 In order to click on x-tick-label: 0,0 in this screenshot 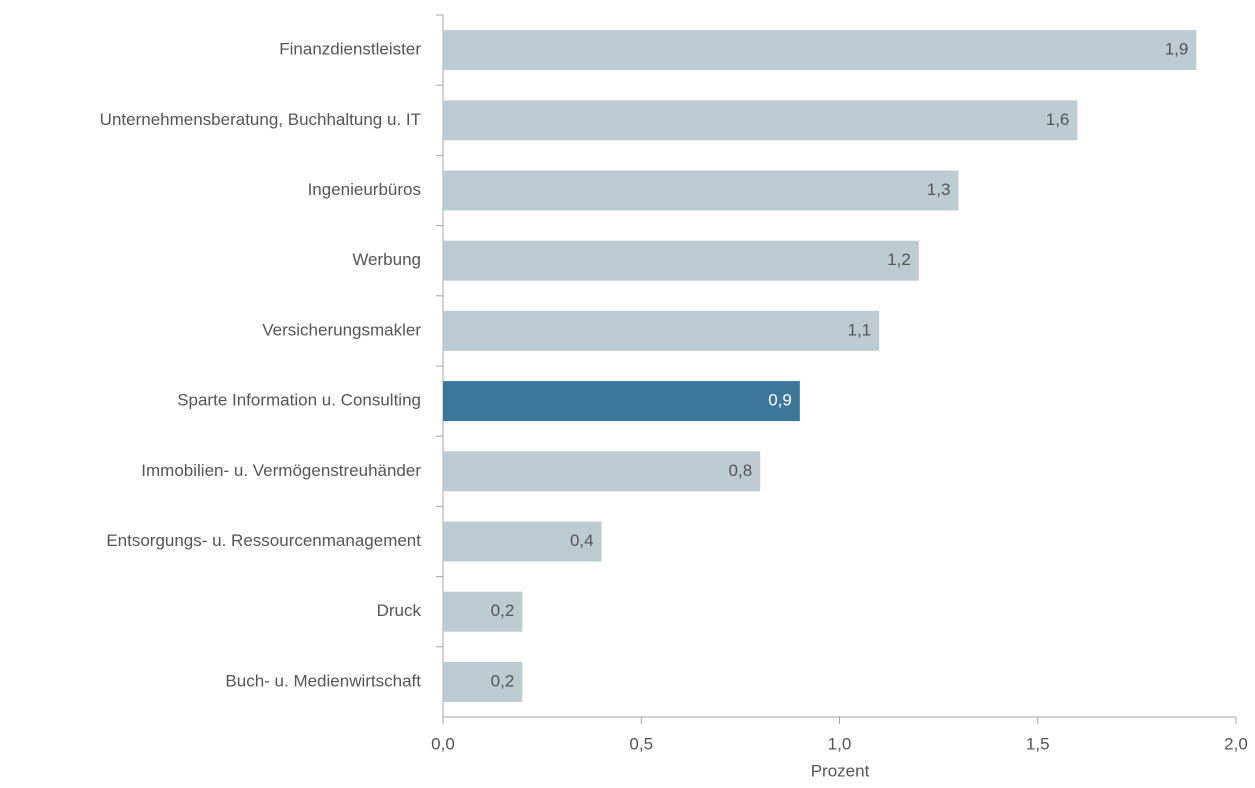, I will do `click(443, 743)`.